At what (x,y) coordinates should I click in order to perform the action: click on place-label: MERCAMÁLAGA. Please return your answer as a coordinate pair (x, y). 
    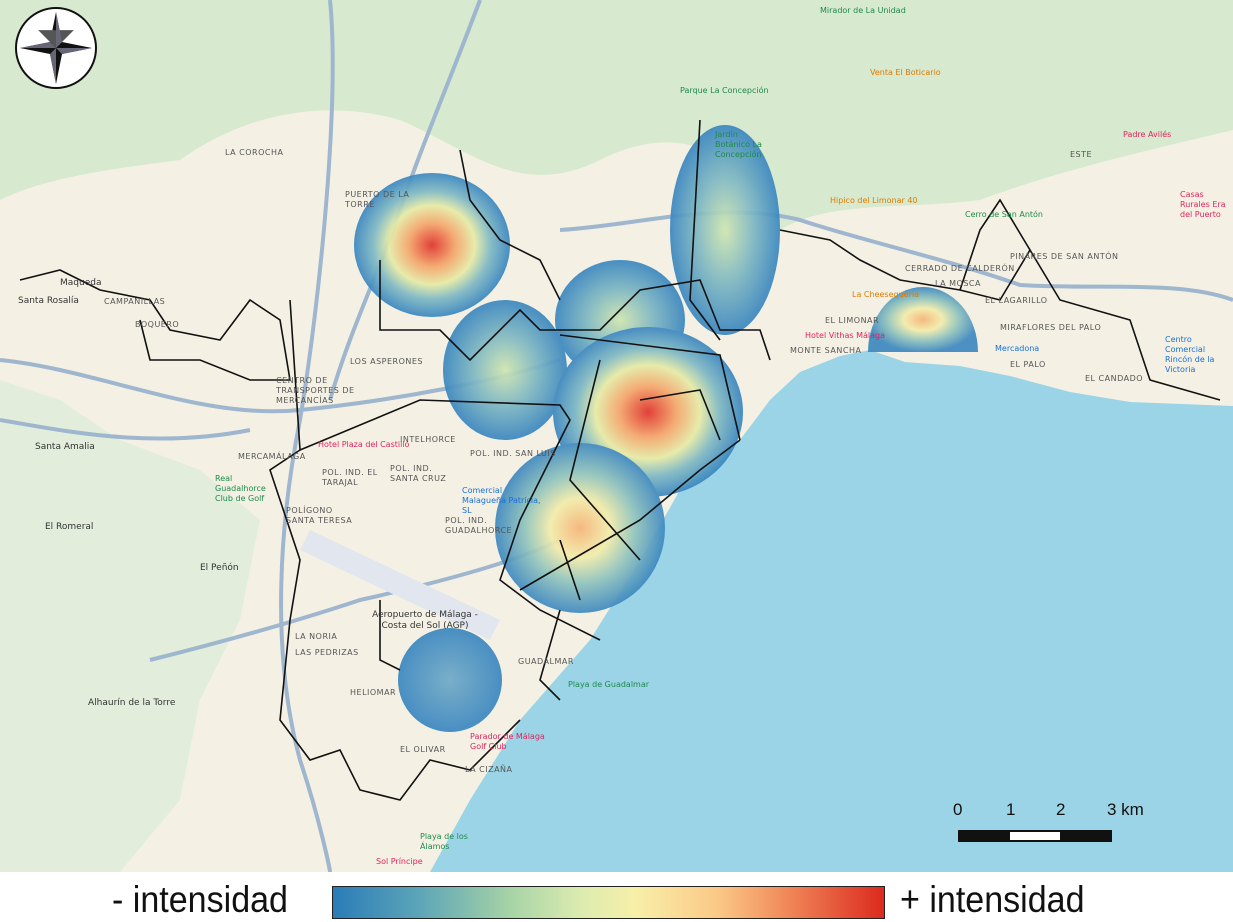
    Looking at the image, I should click on (272, 456).